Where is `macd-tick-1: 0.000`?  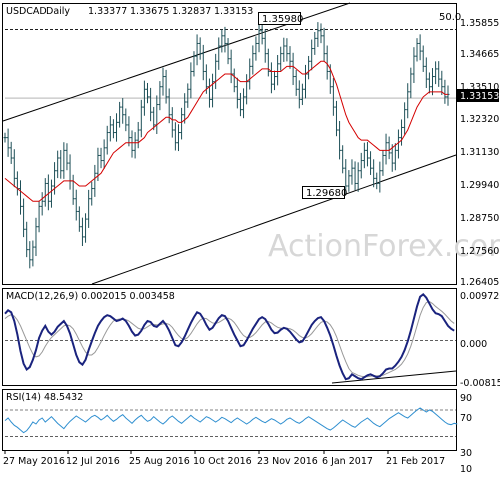 macd-tick-1: 0.000 is located at coordinates (473, 344).